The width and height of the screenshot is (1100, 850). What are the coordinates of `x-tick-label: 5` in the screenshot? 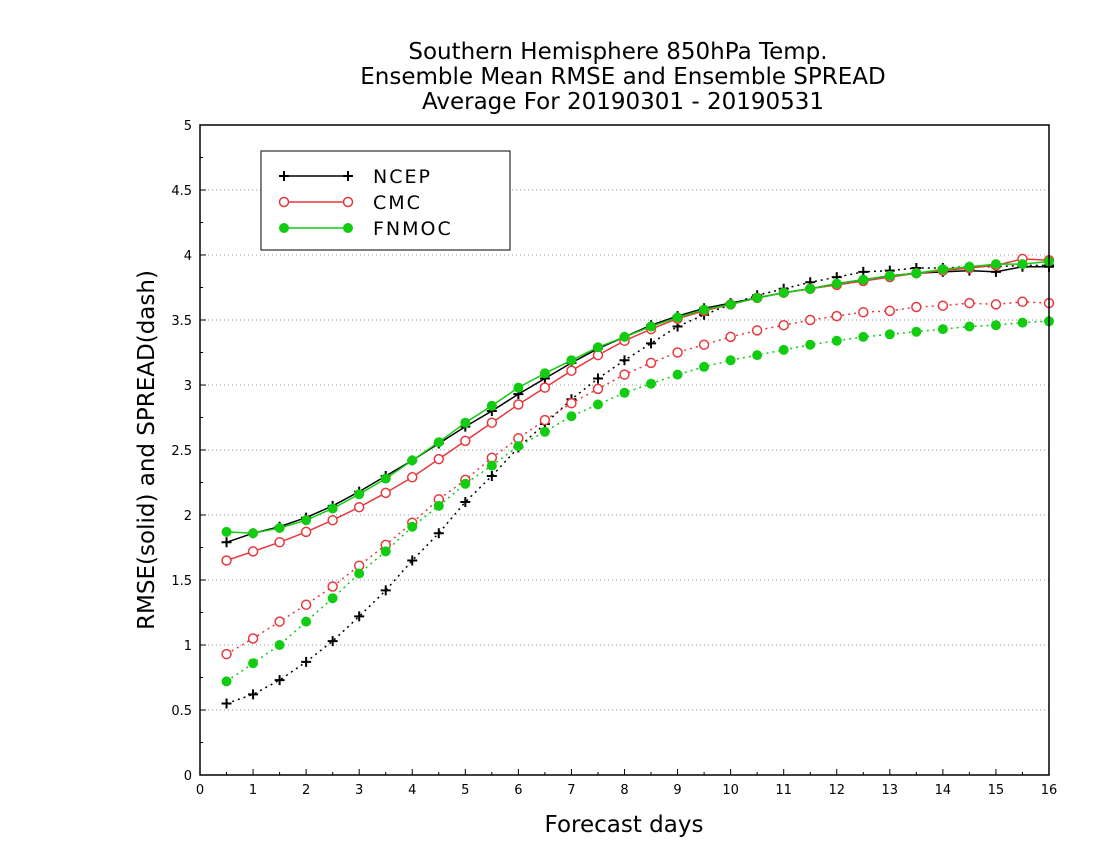 It's located at (465, 790).